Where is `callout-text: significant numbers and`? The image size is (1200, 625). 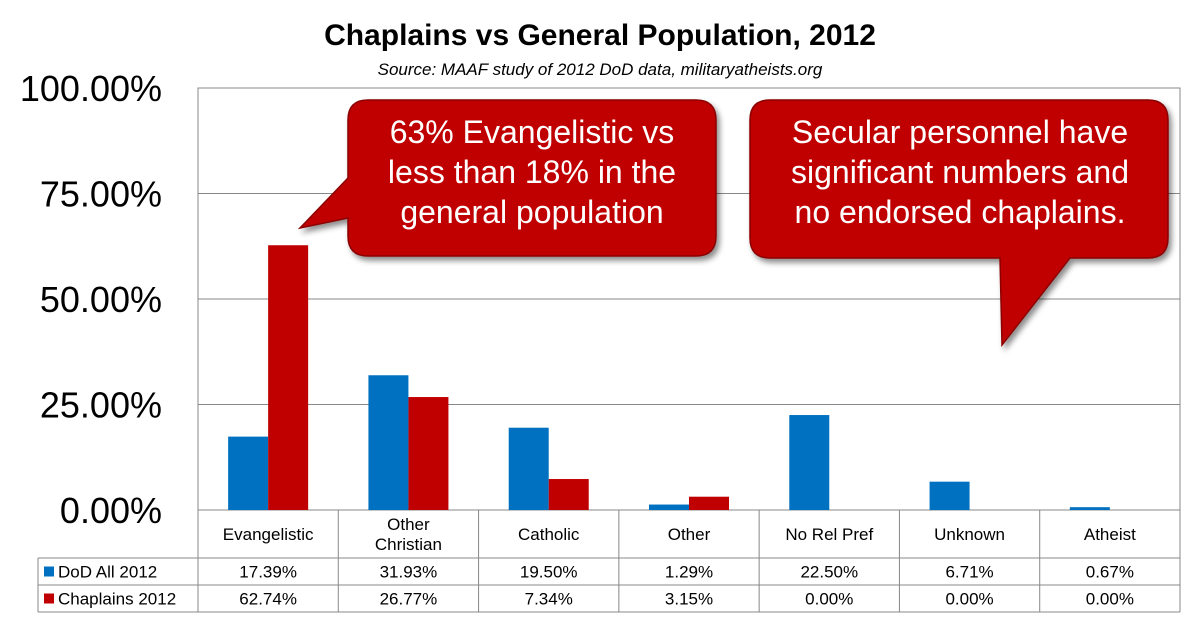 callout-text: significant numbers and is located at coordinates (960, 172).